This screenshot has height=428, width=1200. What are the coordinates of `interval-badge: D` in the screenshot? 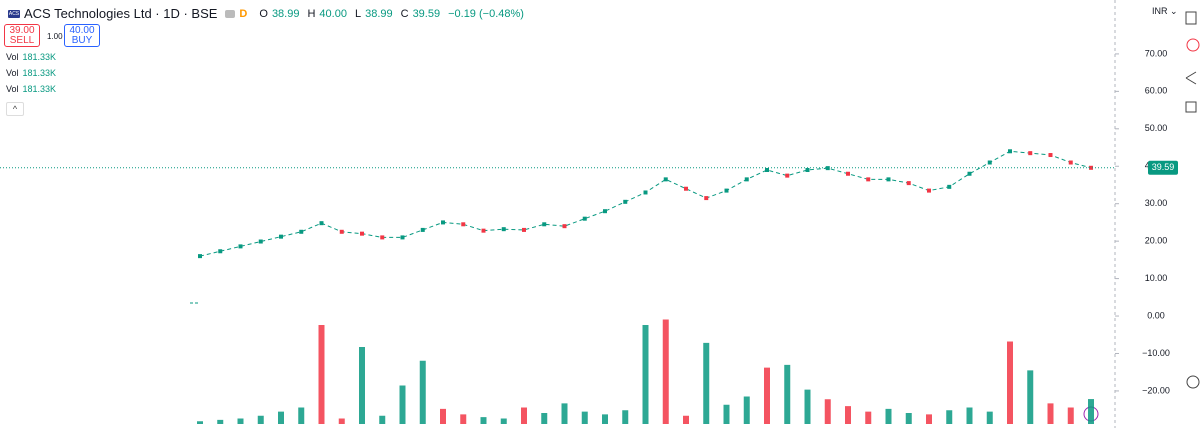 It's located at (243, 13).